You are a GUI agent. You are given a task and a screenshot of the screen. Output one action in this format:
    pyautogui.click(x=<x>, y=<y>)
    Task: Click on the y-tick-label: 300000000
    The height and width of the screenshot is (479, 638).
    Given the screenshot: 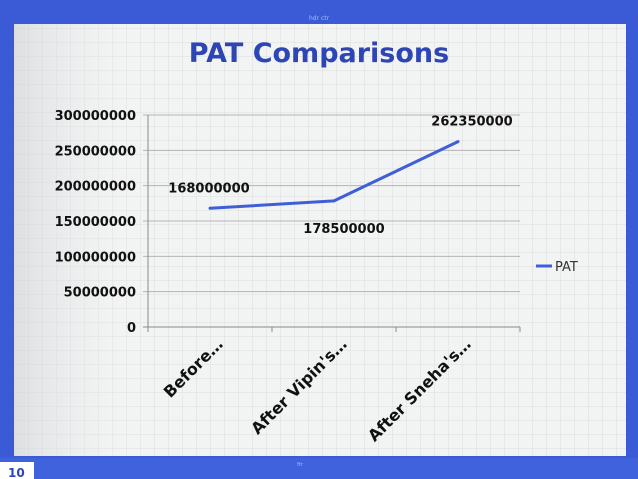 What is the action you would take?
    pyautogui.click(x=95, y=116)
    